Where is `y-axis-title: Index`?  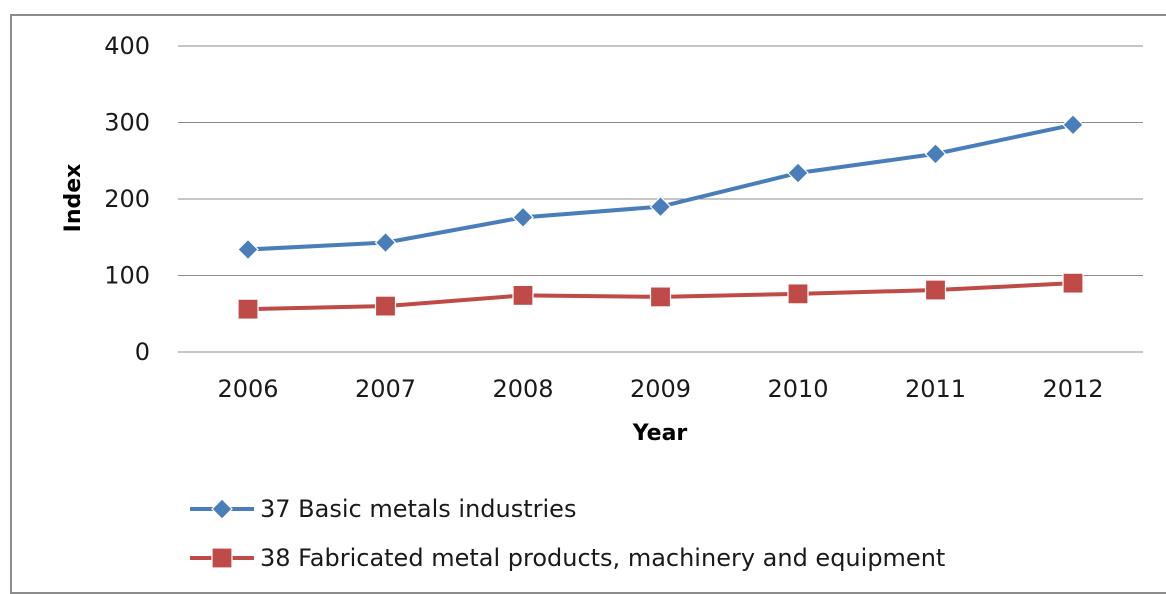
y-axis-title: Index is located at coordinates (73, 198).